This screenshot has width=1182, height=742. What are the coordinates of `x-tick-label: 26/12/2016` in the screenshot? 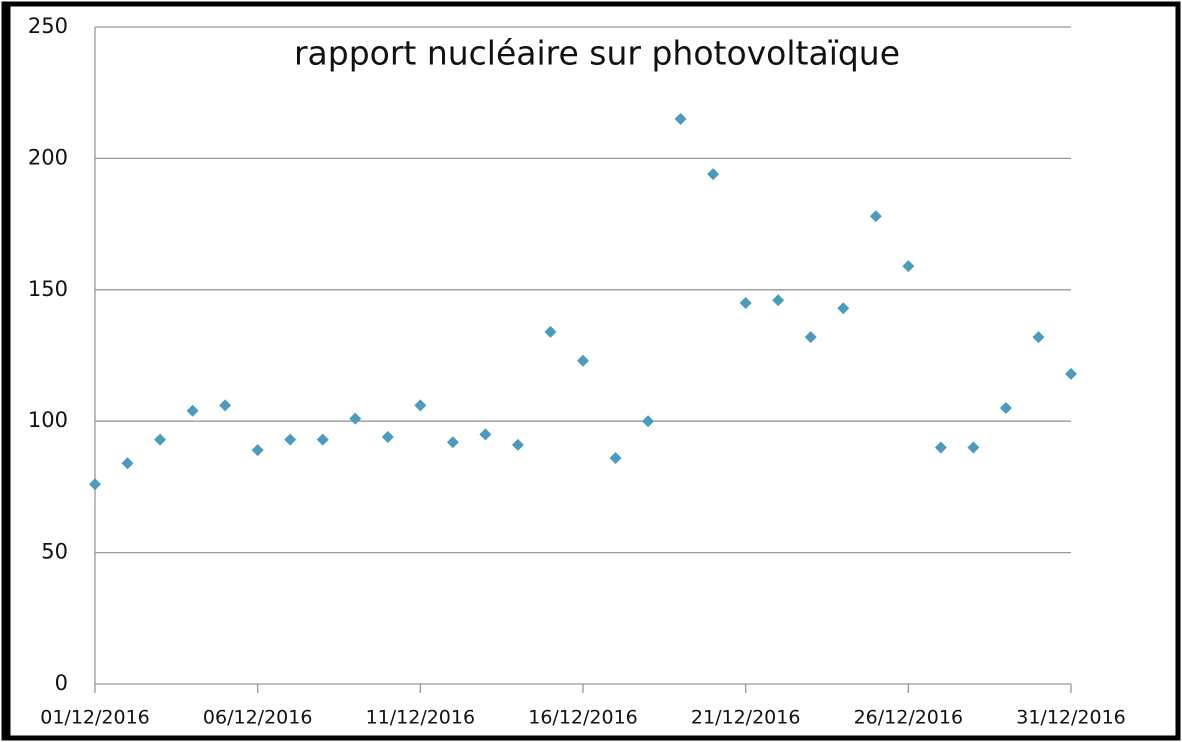 It's located at (909, 718).